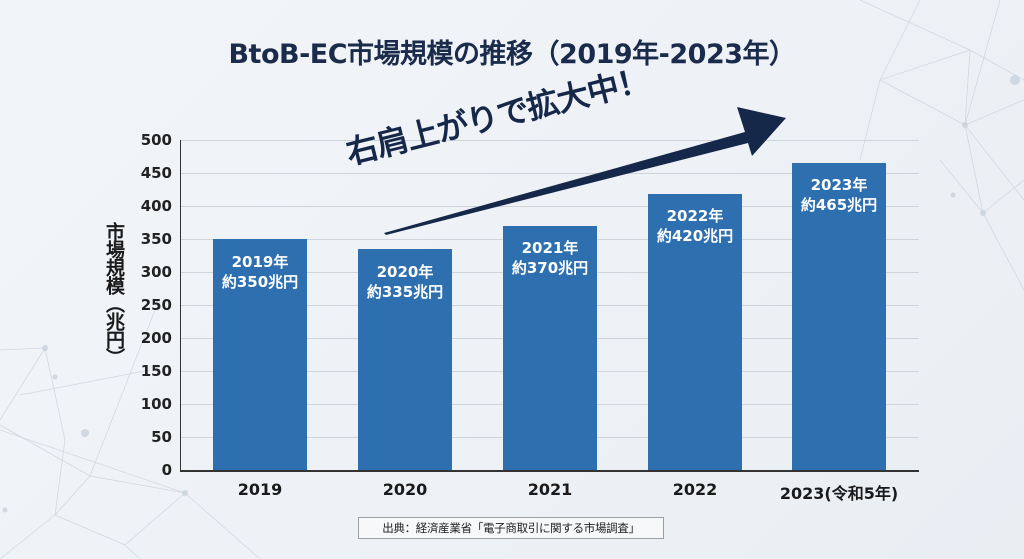 The image size is (1024, 559). Describe the element at coordinates (405, 359) in the screenshot. I see `bar-2020: 2020年 約335兆円` at that location.